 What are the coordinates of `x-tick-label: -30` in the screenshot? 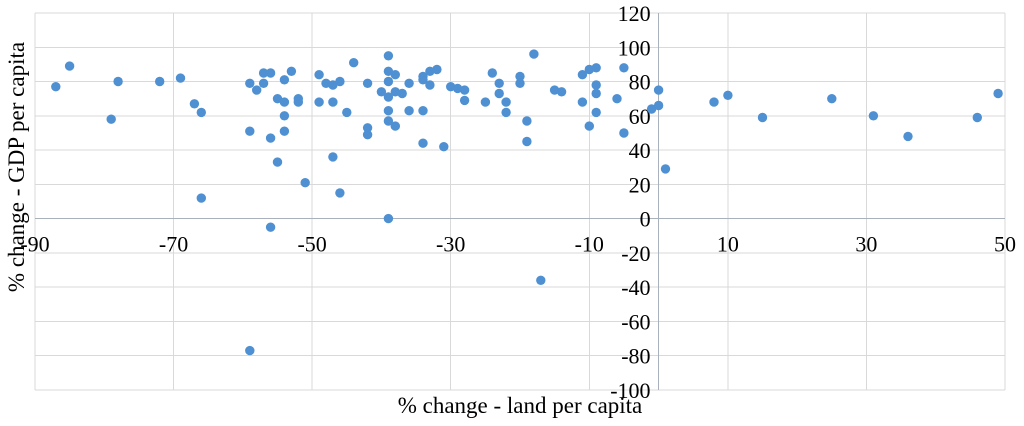 It's located at (450, 244).